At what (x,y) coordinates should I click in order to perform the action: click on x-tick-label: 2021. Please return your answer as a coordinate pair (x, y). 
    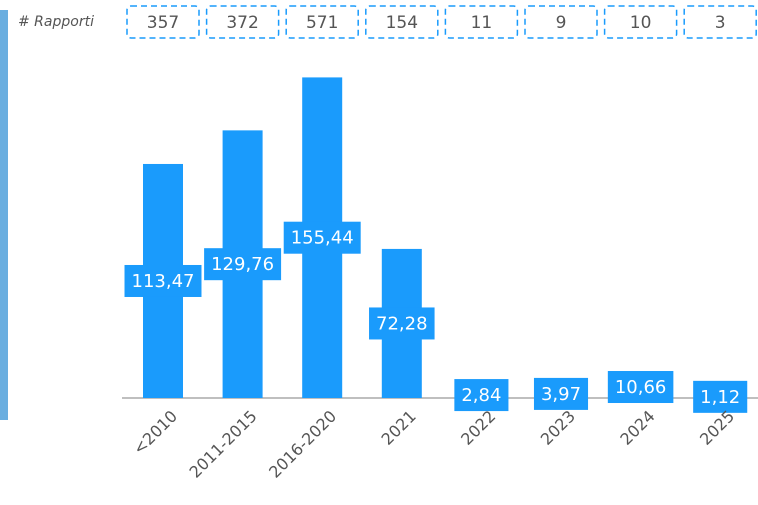
    Looking at the image, I should click on (399, 428).